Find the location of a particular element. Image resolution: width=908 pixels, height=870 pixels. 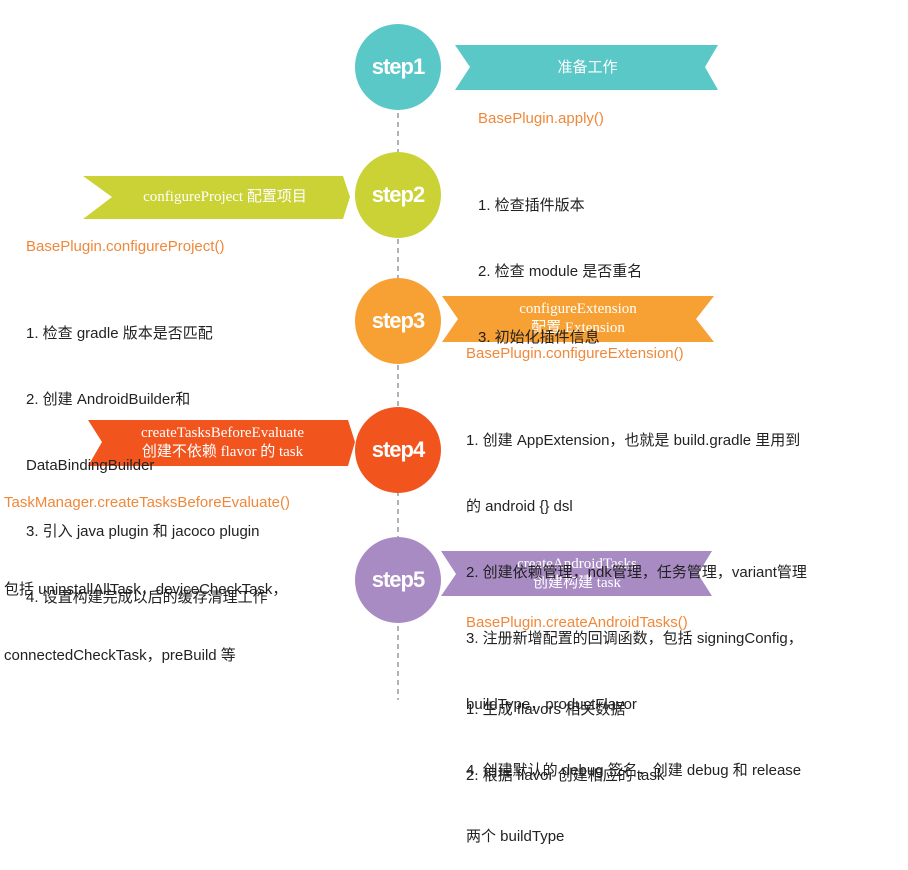

step5-method: BasePlugin.createAndroidTasks() is located at coordinates (577, 622).